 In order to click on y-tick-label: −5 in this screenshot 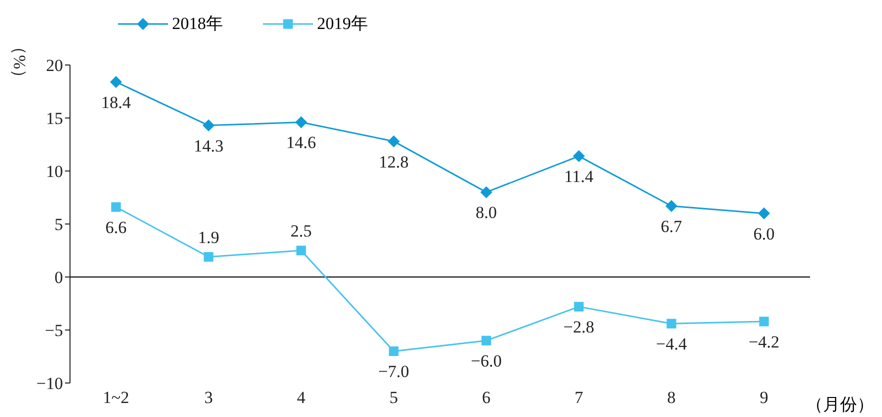, I will do `click(53, 330)`.